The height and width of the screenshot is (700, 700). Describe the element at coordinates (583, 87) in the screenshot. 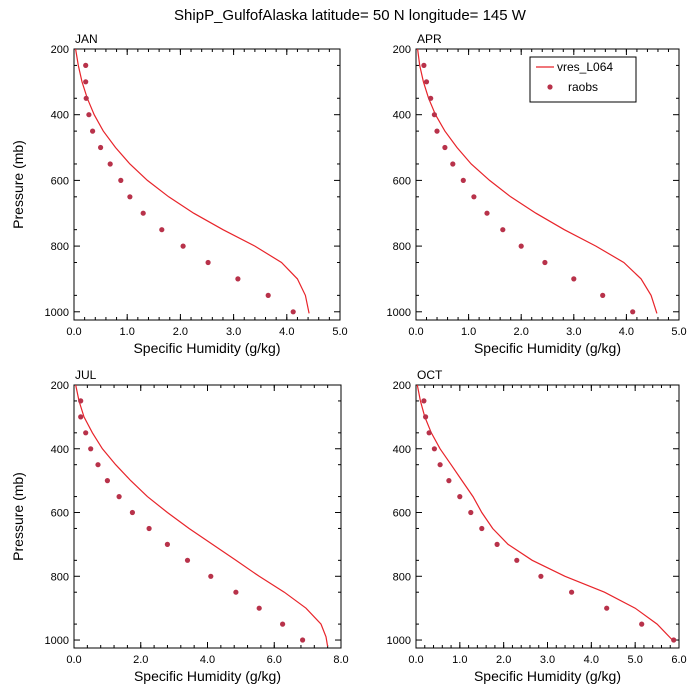

I see `legend-obs-label: raobs` at that location.